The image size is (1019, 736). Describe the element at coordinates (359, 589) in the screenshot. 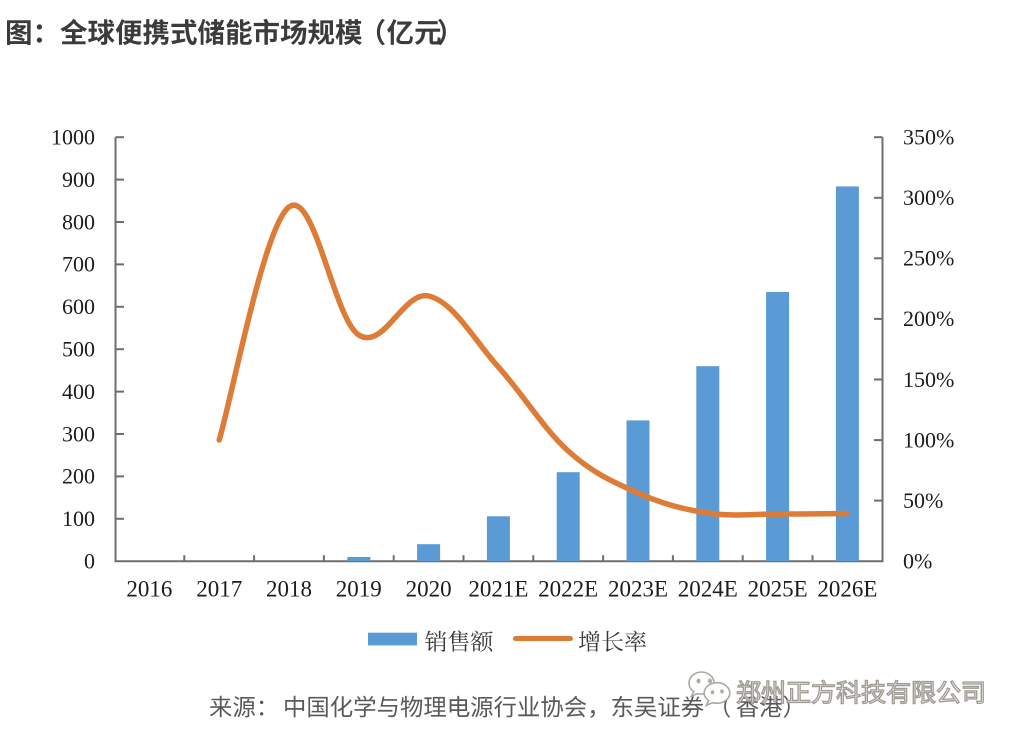

I see `svg-text: 2019` at that location.